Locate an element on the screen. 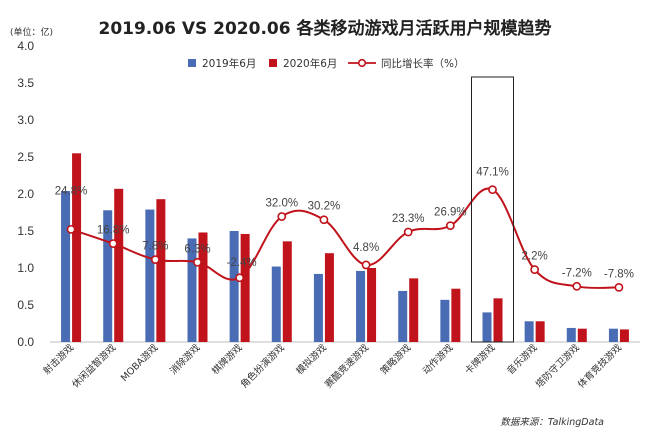  y-tick-label: 4.0 is located at coordinates (25, 46).